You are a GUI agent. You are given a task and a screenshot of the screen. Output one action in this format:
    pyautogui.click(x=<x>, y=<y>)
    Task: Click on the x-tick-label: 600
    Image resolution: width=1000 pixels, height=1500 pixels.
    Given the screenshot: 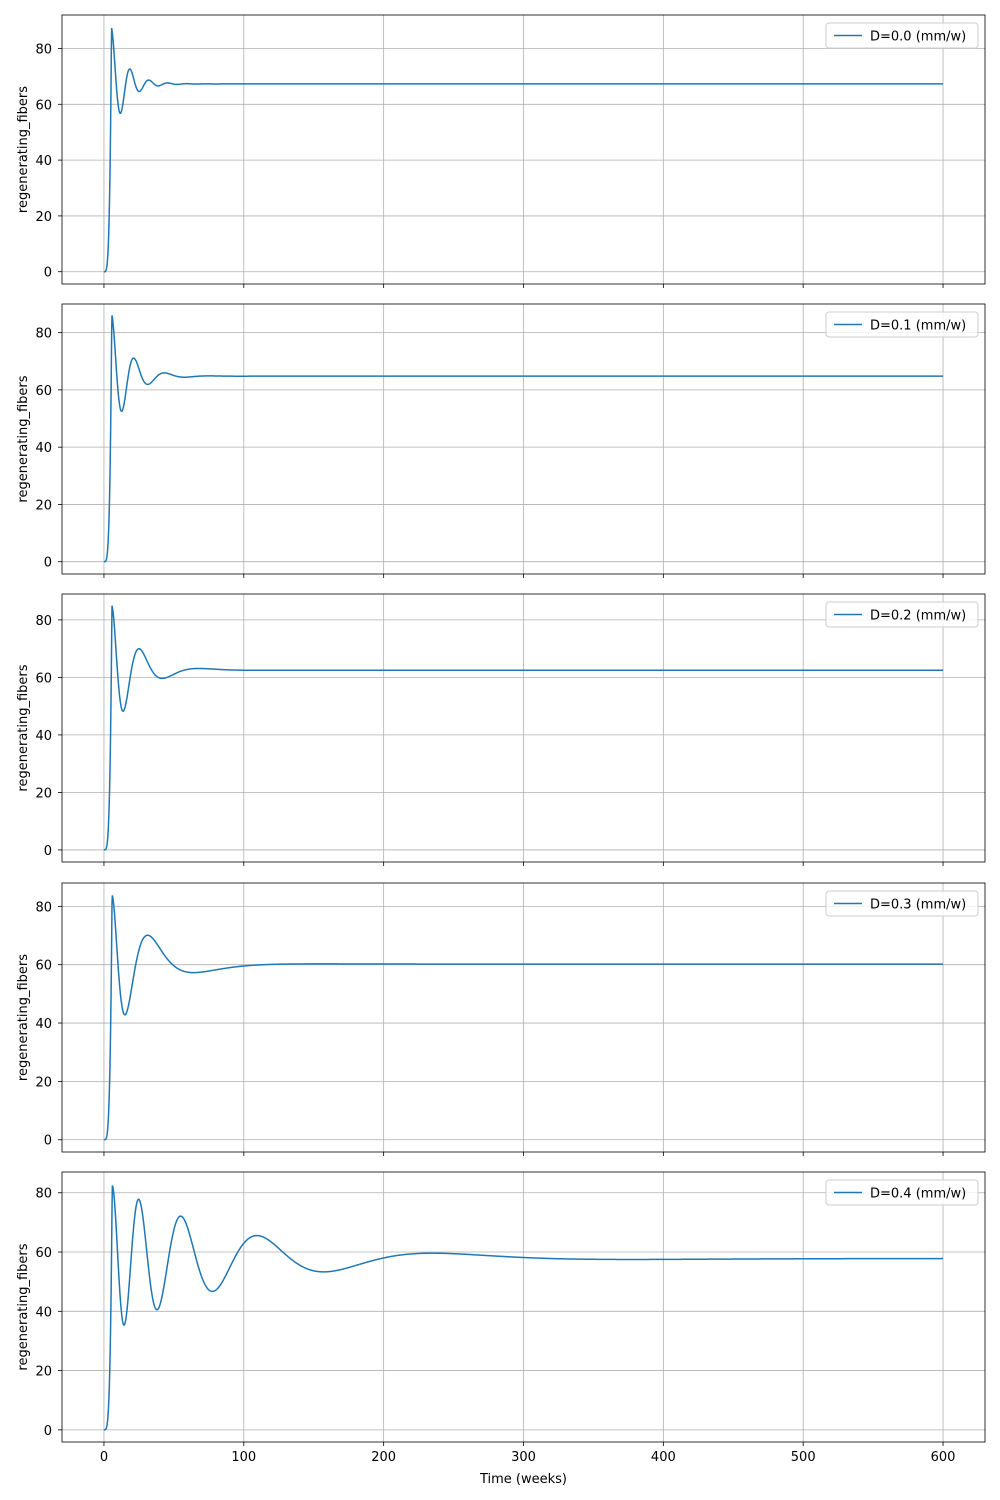 What is the action you would take?
    pyautogui.click(x=943, y=1457)
    